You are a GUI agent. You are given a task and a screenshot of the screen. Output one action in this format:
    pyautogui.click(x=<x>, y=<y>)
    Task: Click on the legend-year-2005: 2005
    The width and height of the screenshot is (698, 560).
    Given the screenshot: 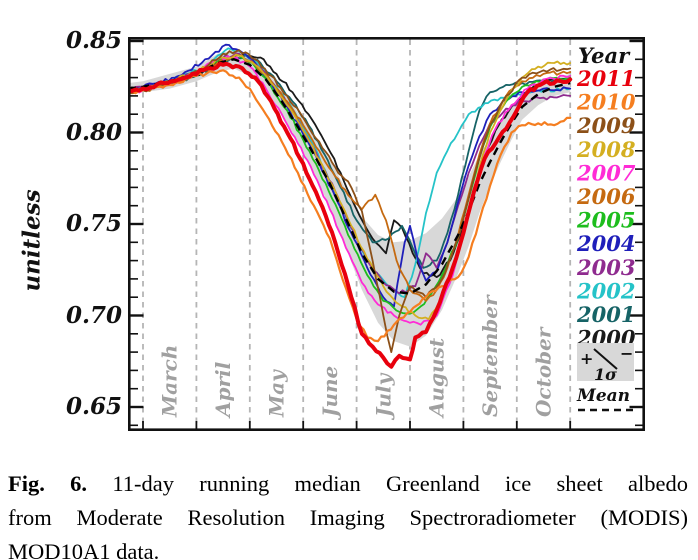 What is the action you would take?
    pyautogui.click(x=605, y=220)
    